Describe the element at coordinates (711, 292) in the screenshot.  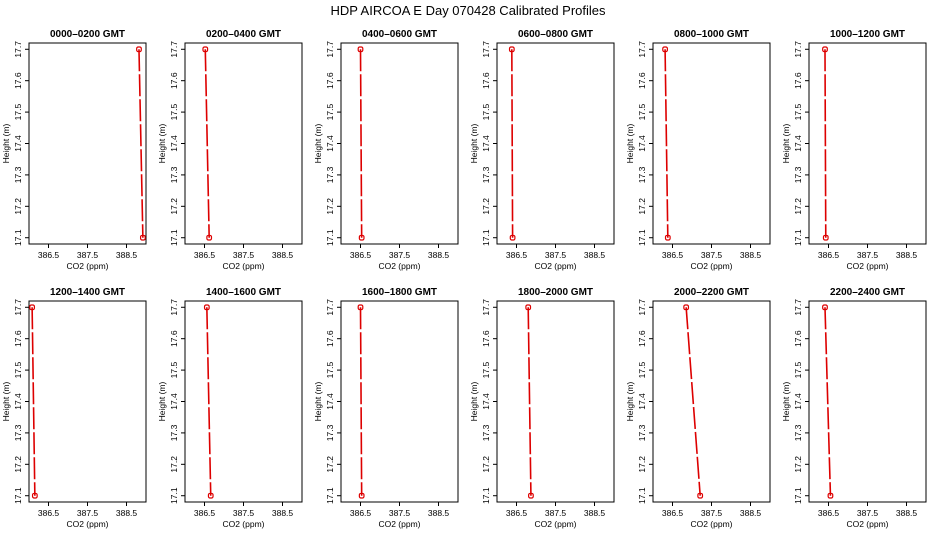
I see `panel-title: 2000–2200 GMT` at that location.